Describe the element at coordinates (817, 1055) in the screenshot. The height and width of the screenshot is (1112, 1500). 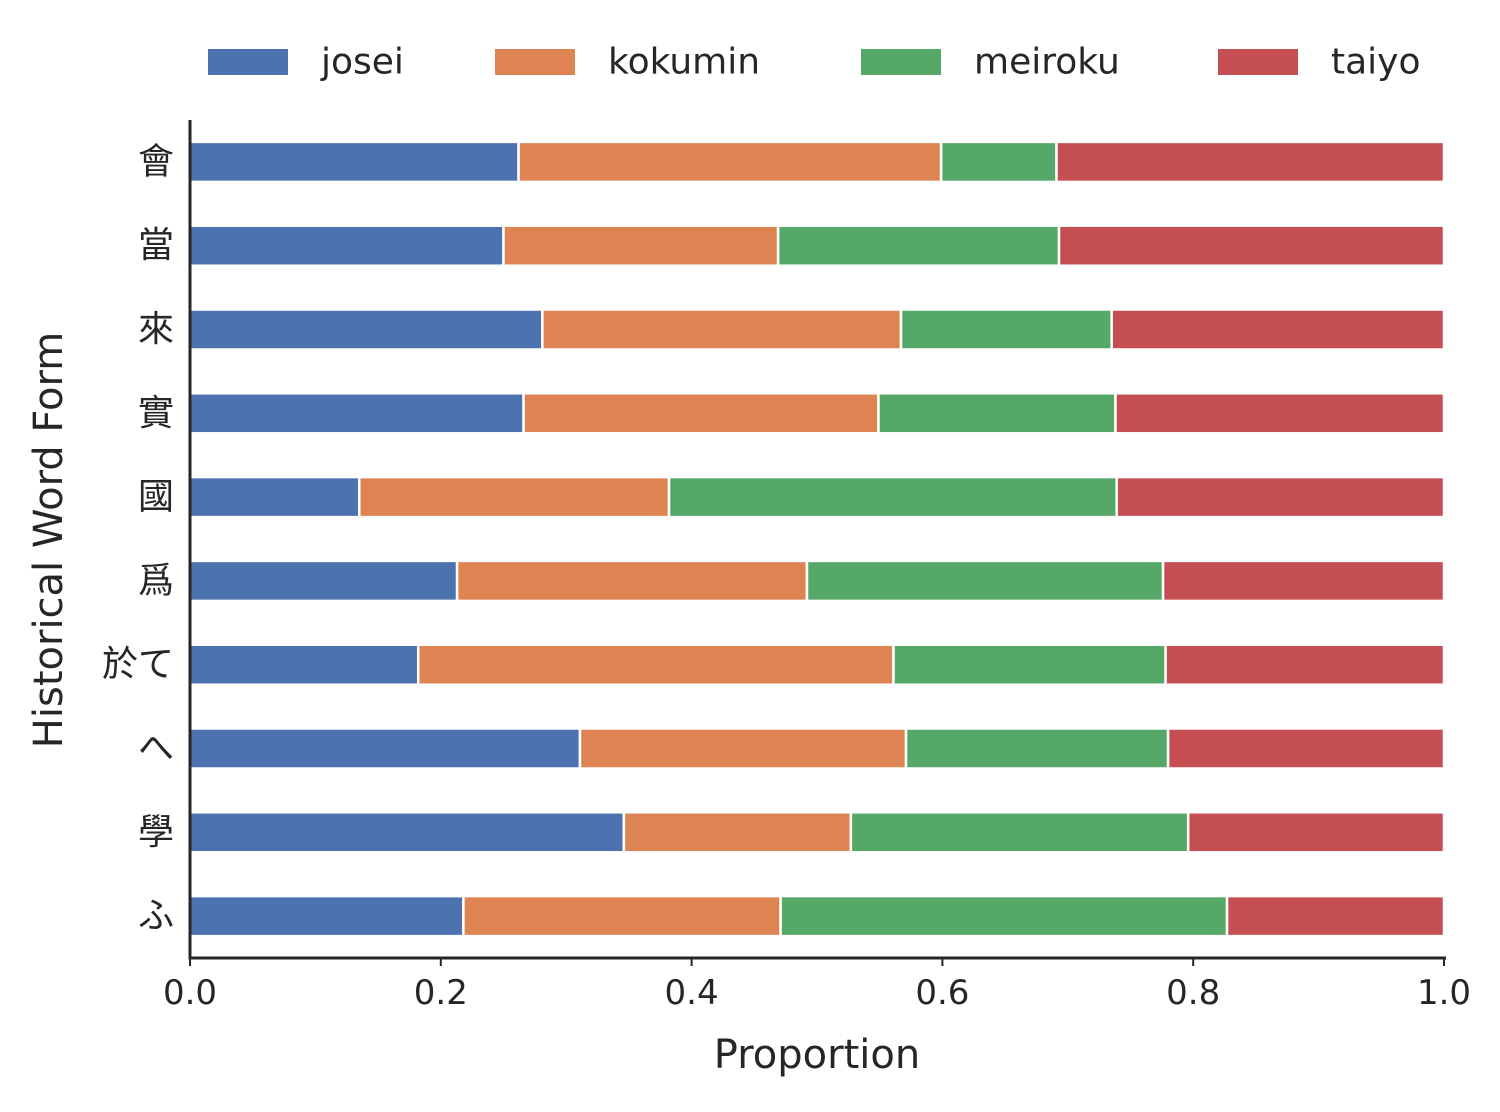
I see `x-axis-label: Proportion` at that location.